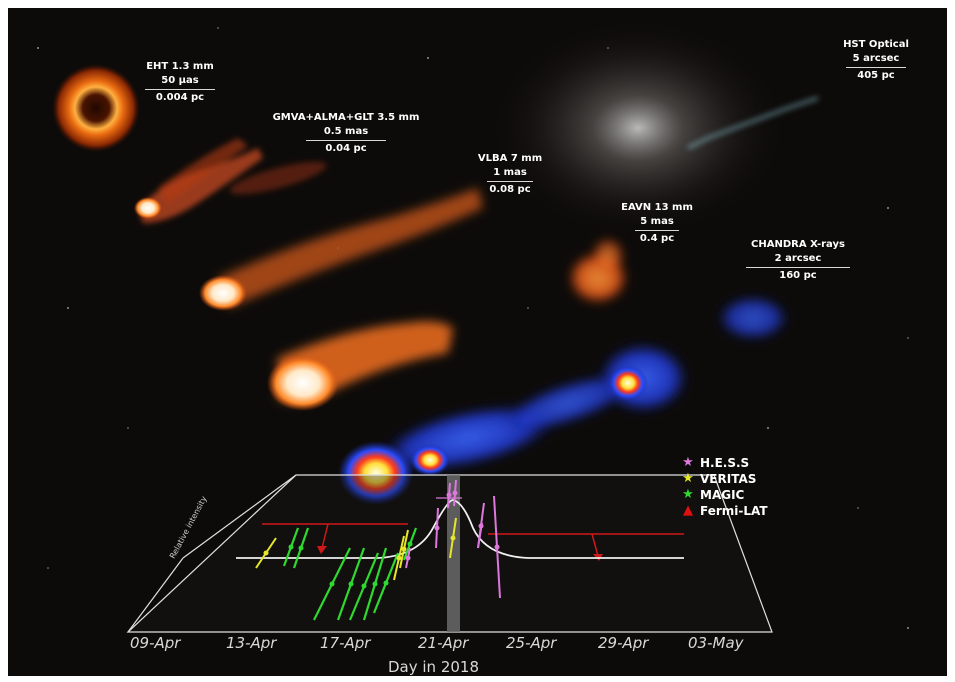 The image size is (955, 682). Describe the element at coordinates (303, 383) in the screenshot. I see `eavn-core` at that location.